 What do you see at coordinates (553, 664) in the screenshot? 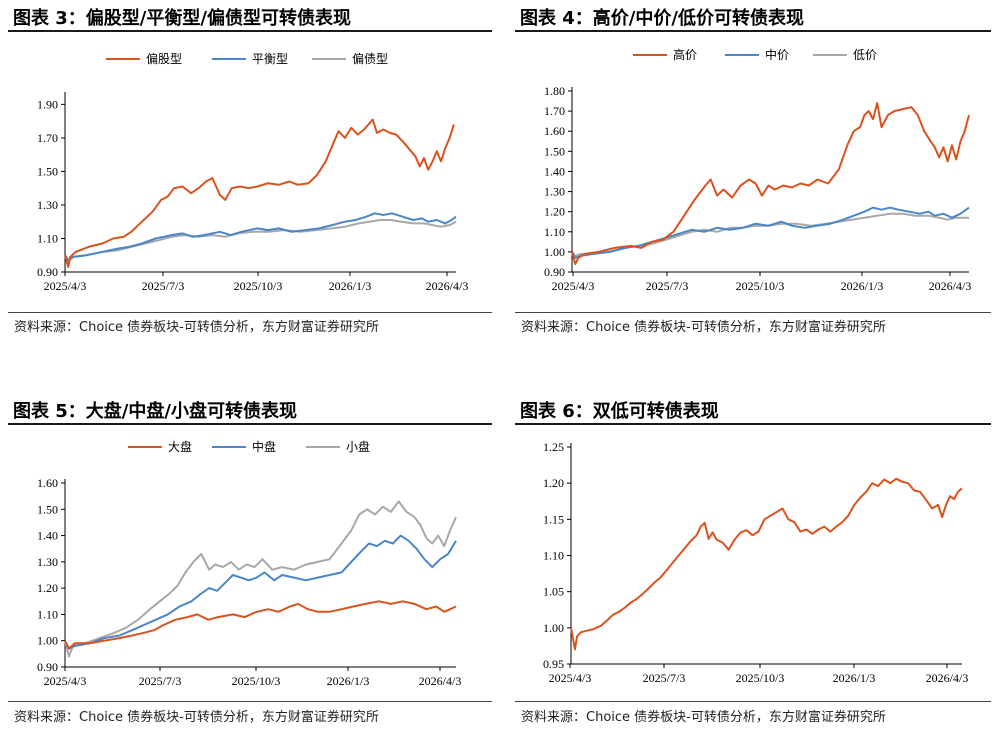
I see `y-tick-label: 0.95` at bounding box center [553, 664].